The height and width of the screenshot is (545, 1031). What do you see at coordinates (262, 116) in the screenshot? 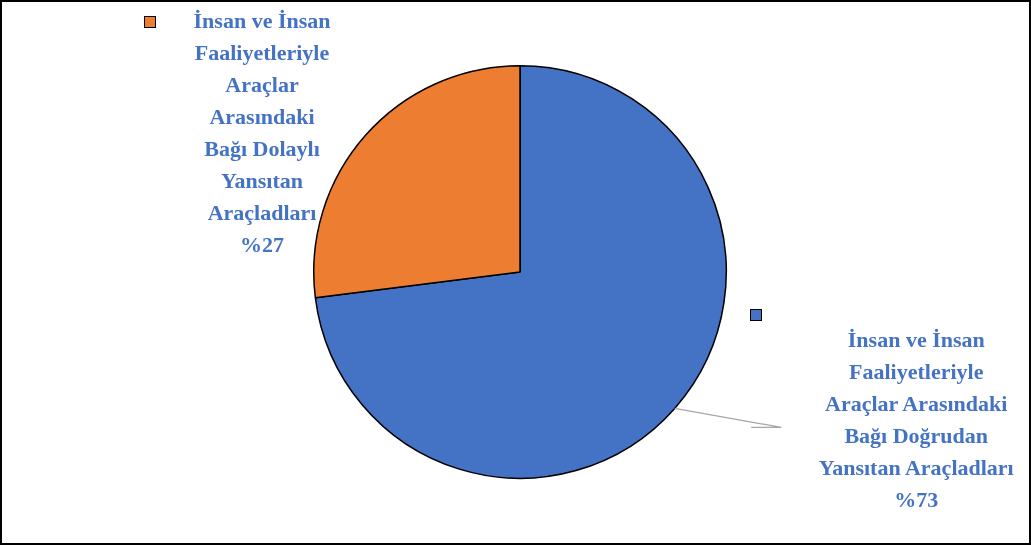
I see `legend-label: İnsan ve İnsan Faaliyetleriyle Araçlar Arasındaki Bağı Dolaylı Yansıtan Araçladları` at bounding box center [262, 116].